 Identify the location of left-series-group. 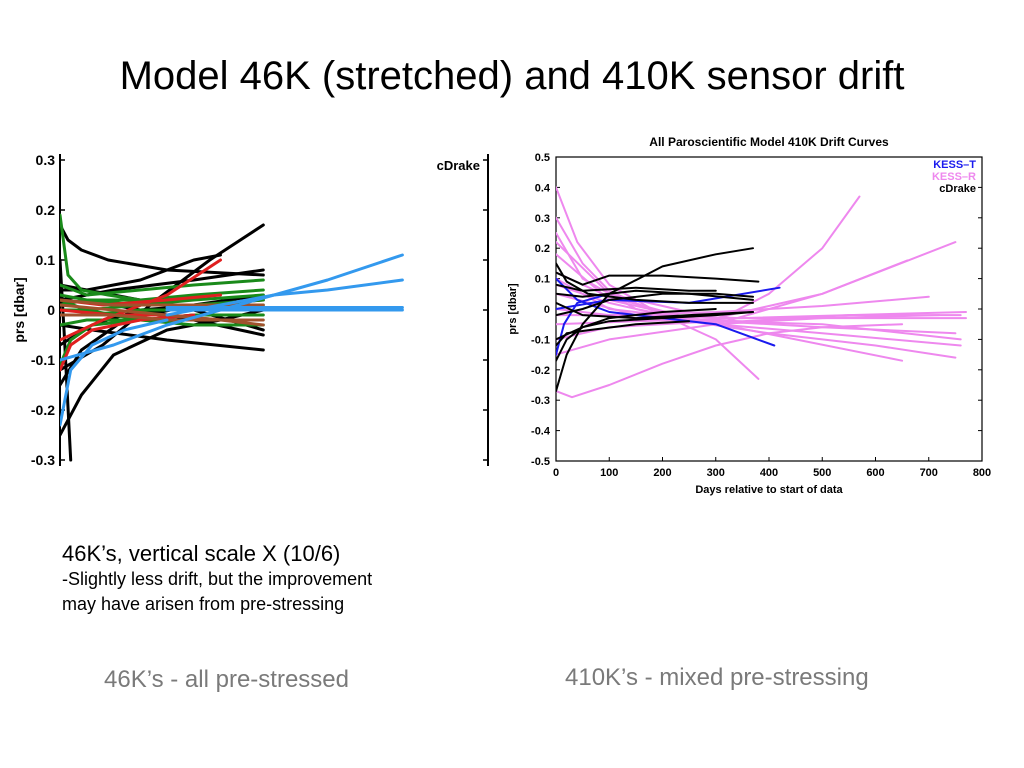
(232, 337).